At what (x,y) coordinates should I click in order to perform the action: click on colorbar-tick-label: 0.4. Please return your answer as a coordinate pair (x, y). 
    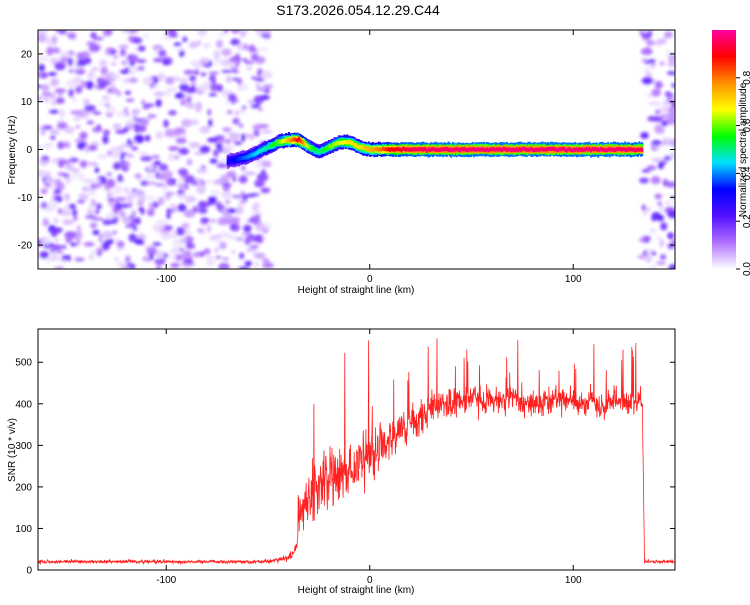
    Looking at the image, I should click on (746, 173).